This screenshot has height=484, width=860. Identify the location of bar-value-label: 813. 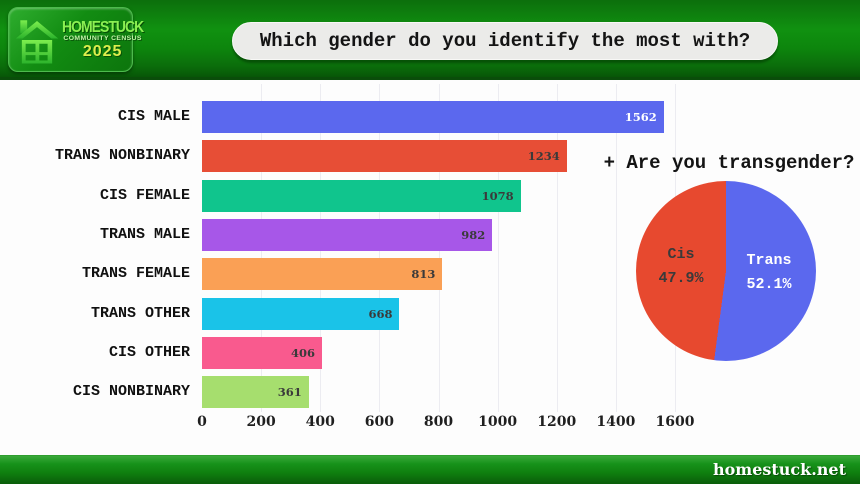
(423, 274).